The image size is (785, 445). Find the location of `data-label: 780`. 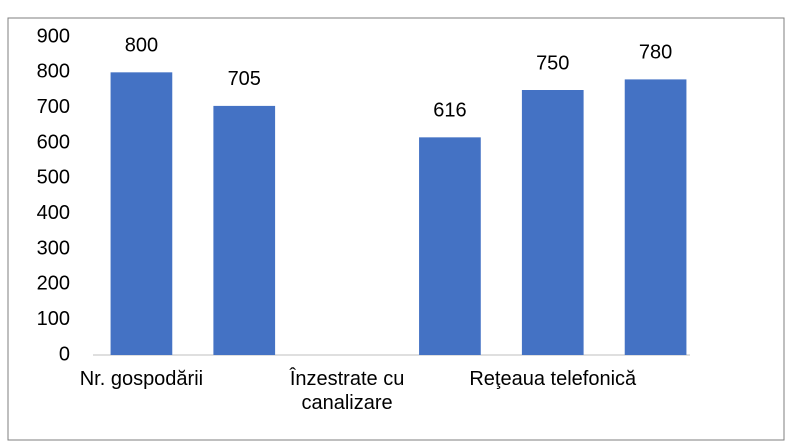

data-label: 780 is located at coordinates (655, 53).